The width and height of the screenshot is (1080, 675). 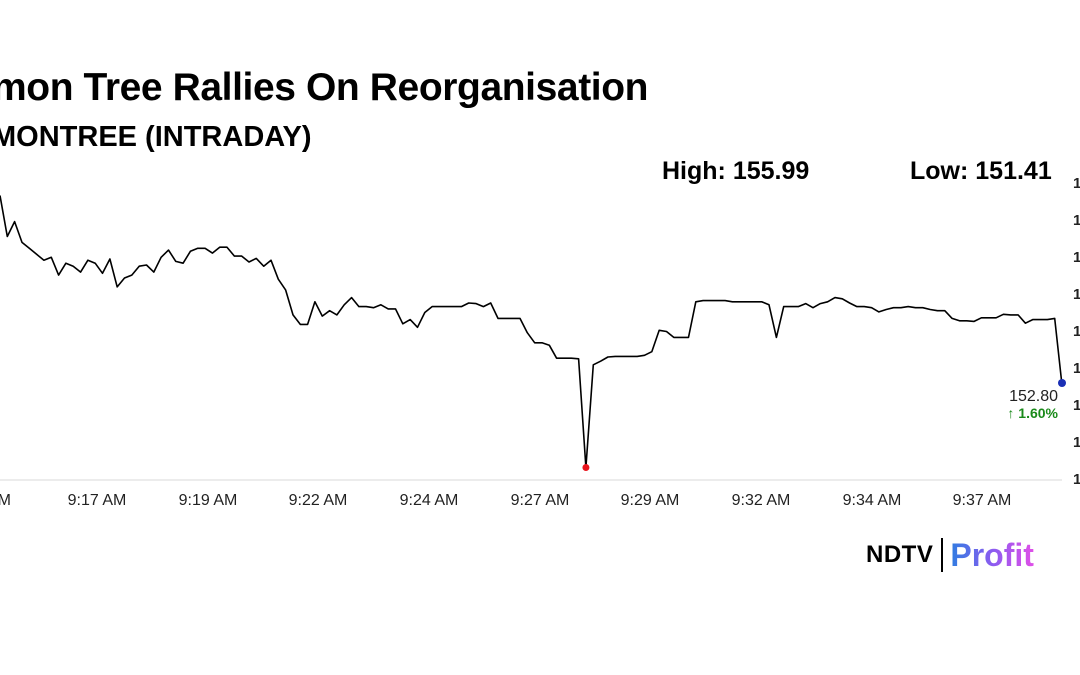 I want to click on x-tick-label: 9:34 AM, so click(x=872, y=500).